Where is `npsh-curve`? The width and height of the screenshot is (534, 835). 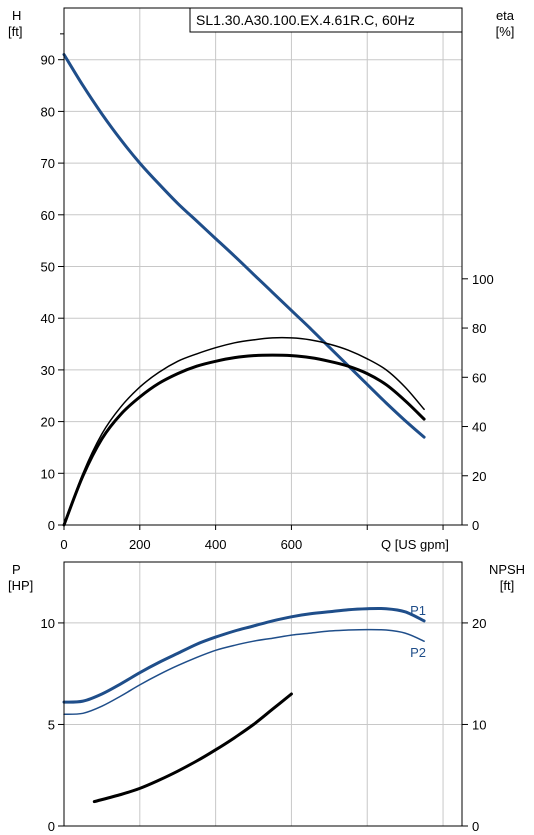 npsh-curve is located at coordinates (192, 748).